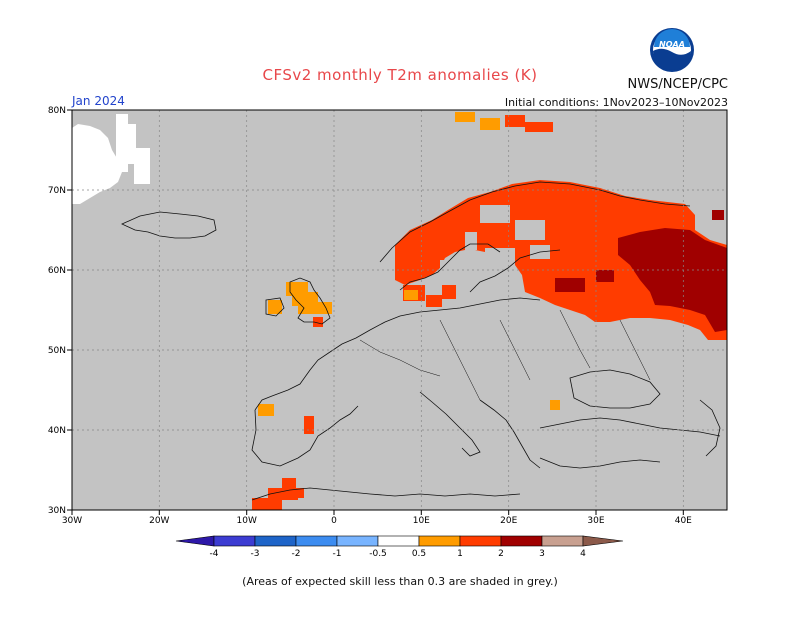 This screenshot has height=618, width=800. What do you see at coordinates (378, 554) in the screenshot?
I see `legend-label: -0.5` at bounding box center [378, 554].